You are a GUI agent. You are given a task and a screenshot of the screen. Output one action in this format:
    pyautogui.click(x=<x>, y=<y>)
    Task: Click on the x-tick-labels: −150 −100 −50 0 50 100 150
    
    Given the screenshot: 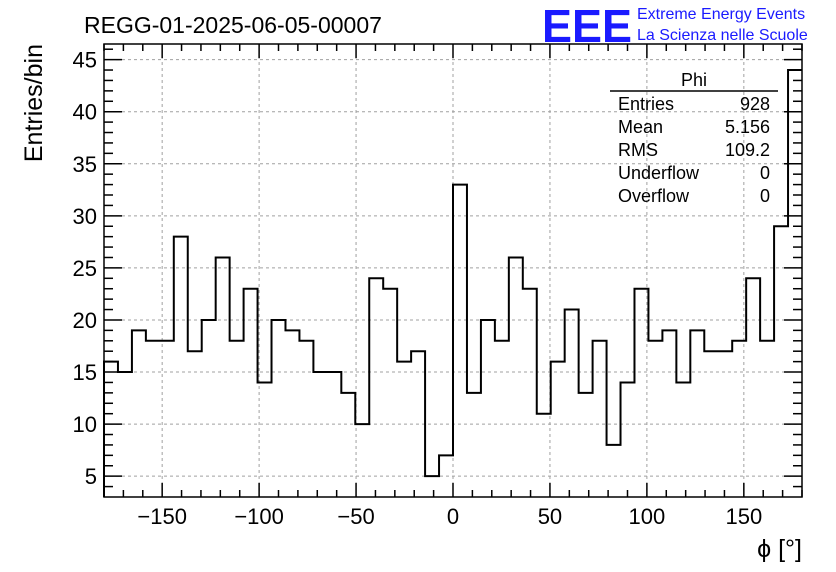 What is the action you would take?
    pyautogui.click(x=449, y=516)
    